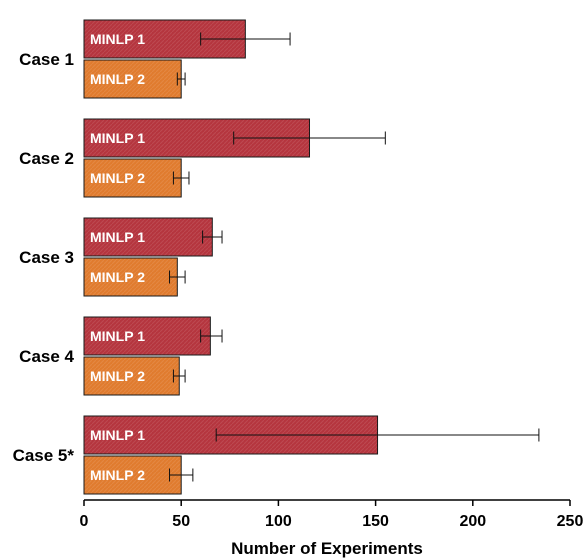 The height and width of the screenshot is (560, 587). Describe the element at coordinates (46, 158) in the screenshot. I see `category-label: Case 2` at that location.